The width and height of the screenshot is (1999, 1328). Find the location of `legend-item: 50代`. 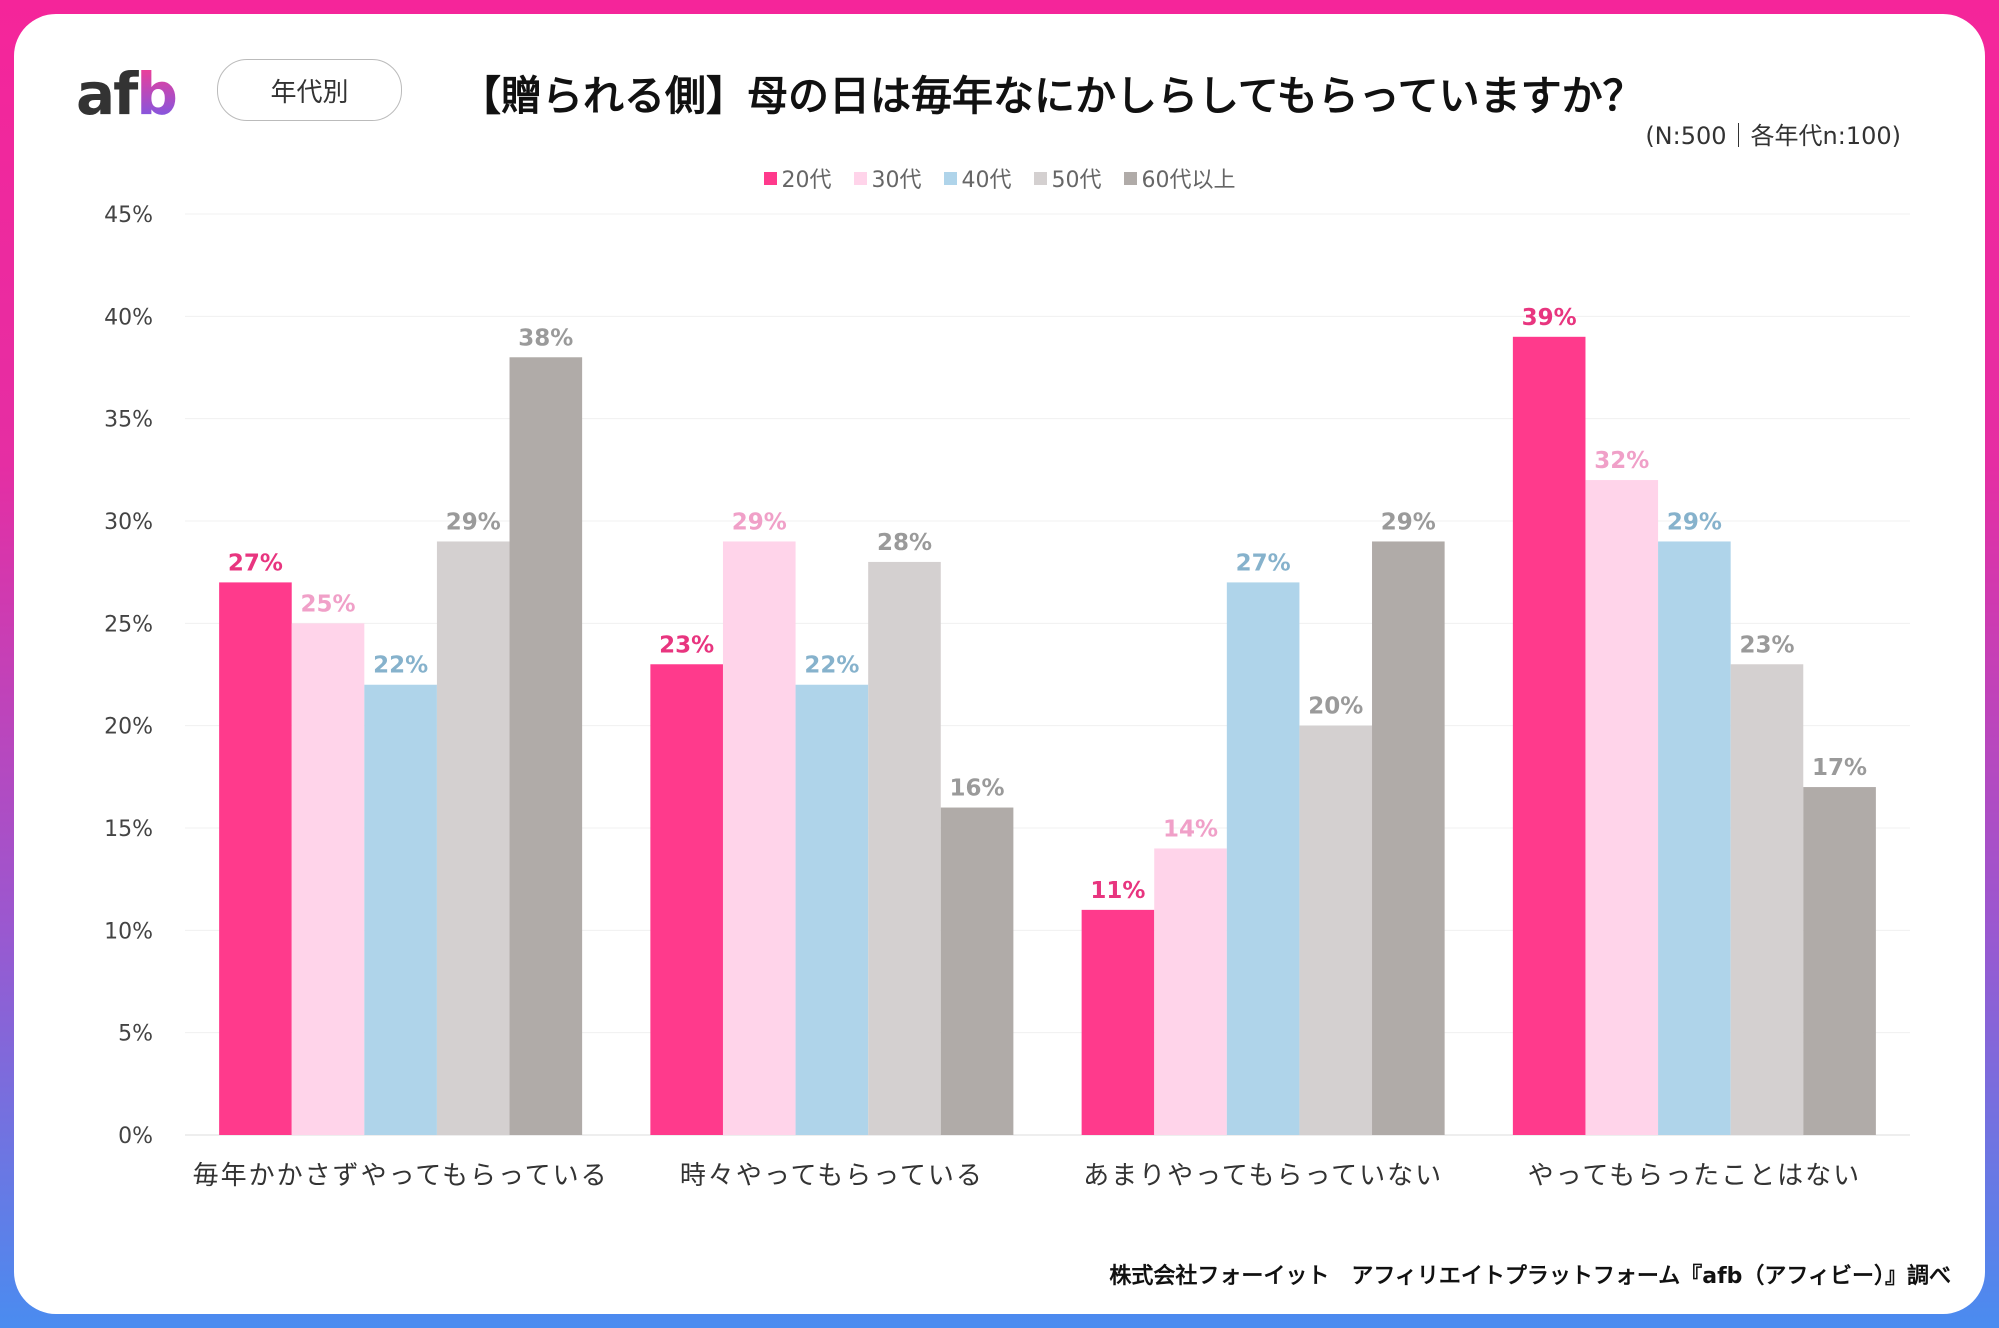

legend-item: 50代 is located at coordinates (1067, 178).